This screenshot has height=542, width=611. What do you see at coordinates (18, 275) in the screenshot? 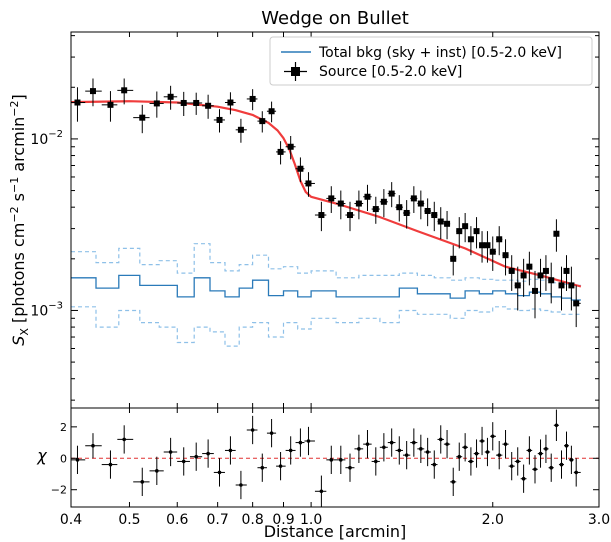
I see `y-axis-label-text: [photons cm` at bounding box center [18, 275].